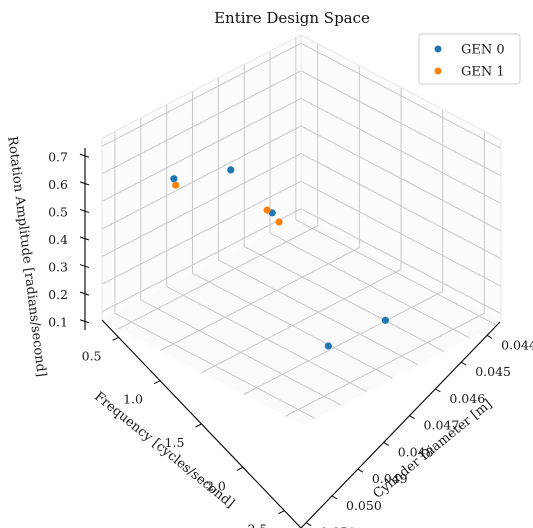 The width and height of the screenshot is (533, 528). What do you see at coordinates (58, 267) in the screenshot?
I see `z-tick-label: 0.3` at bounding box center [58, 267].